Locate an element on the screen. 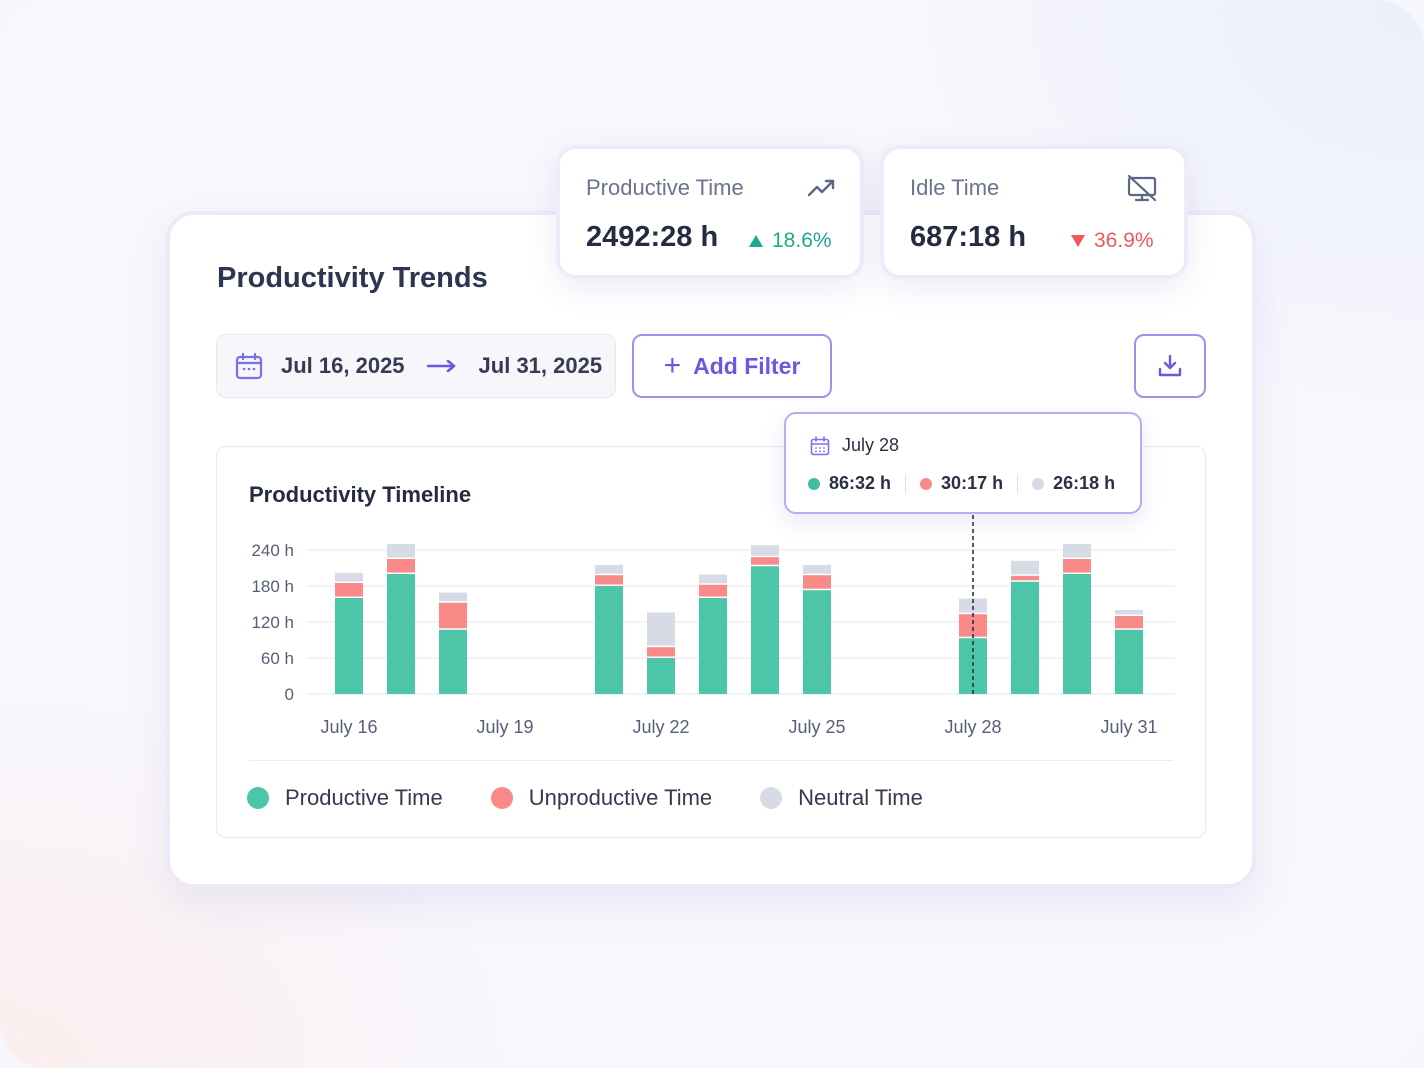  stat-change-value: 18.6% is located at coordinates (802, 240).